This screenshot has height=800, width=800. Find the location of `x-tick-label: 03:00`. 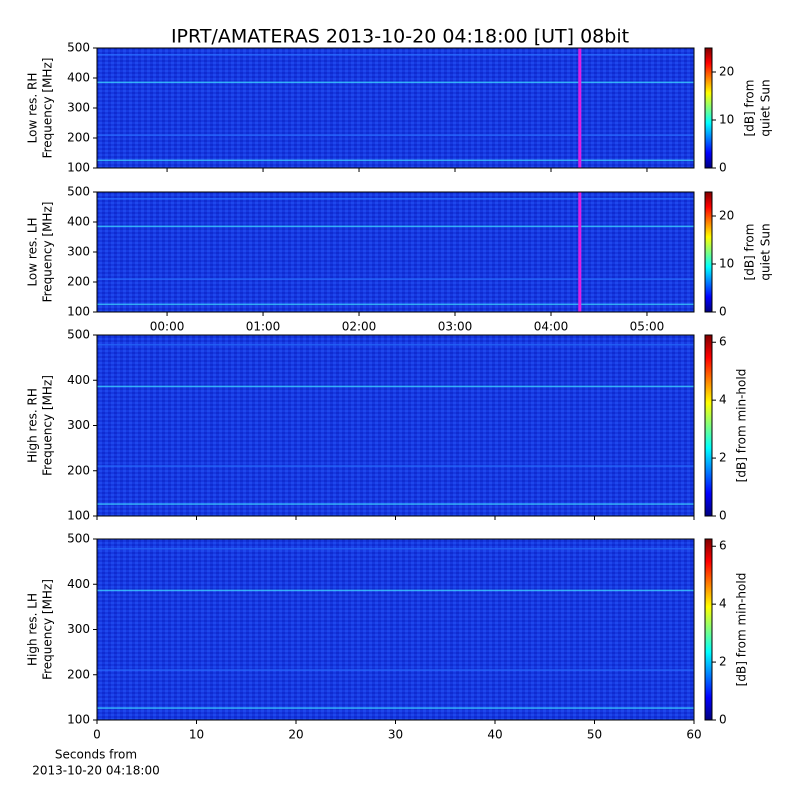

x-tick-label: 03:00 is located at coordinates (455, 327).